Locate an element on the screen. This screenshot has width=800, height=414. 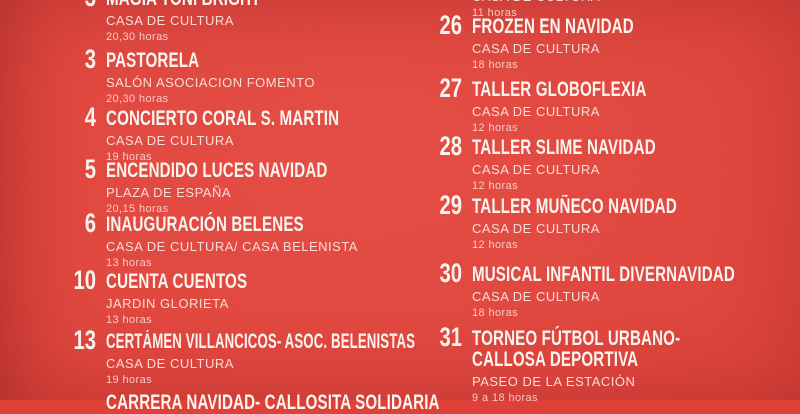
event-day: 5 is located at coordinates (90, 169).